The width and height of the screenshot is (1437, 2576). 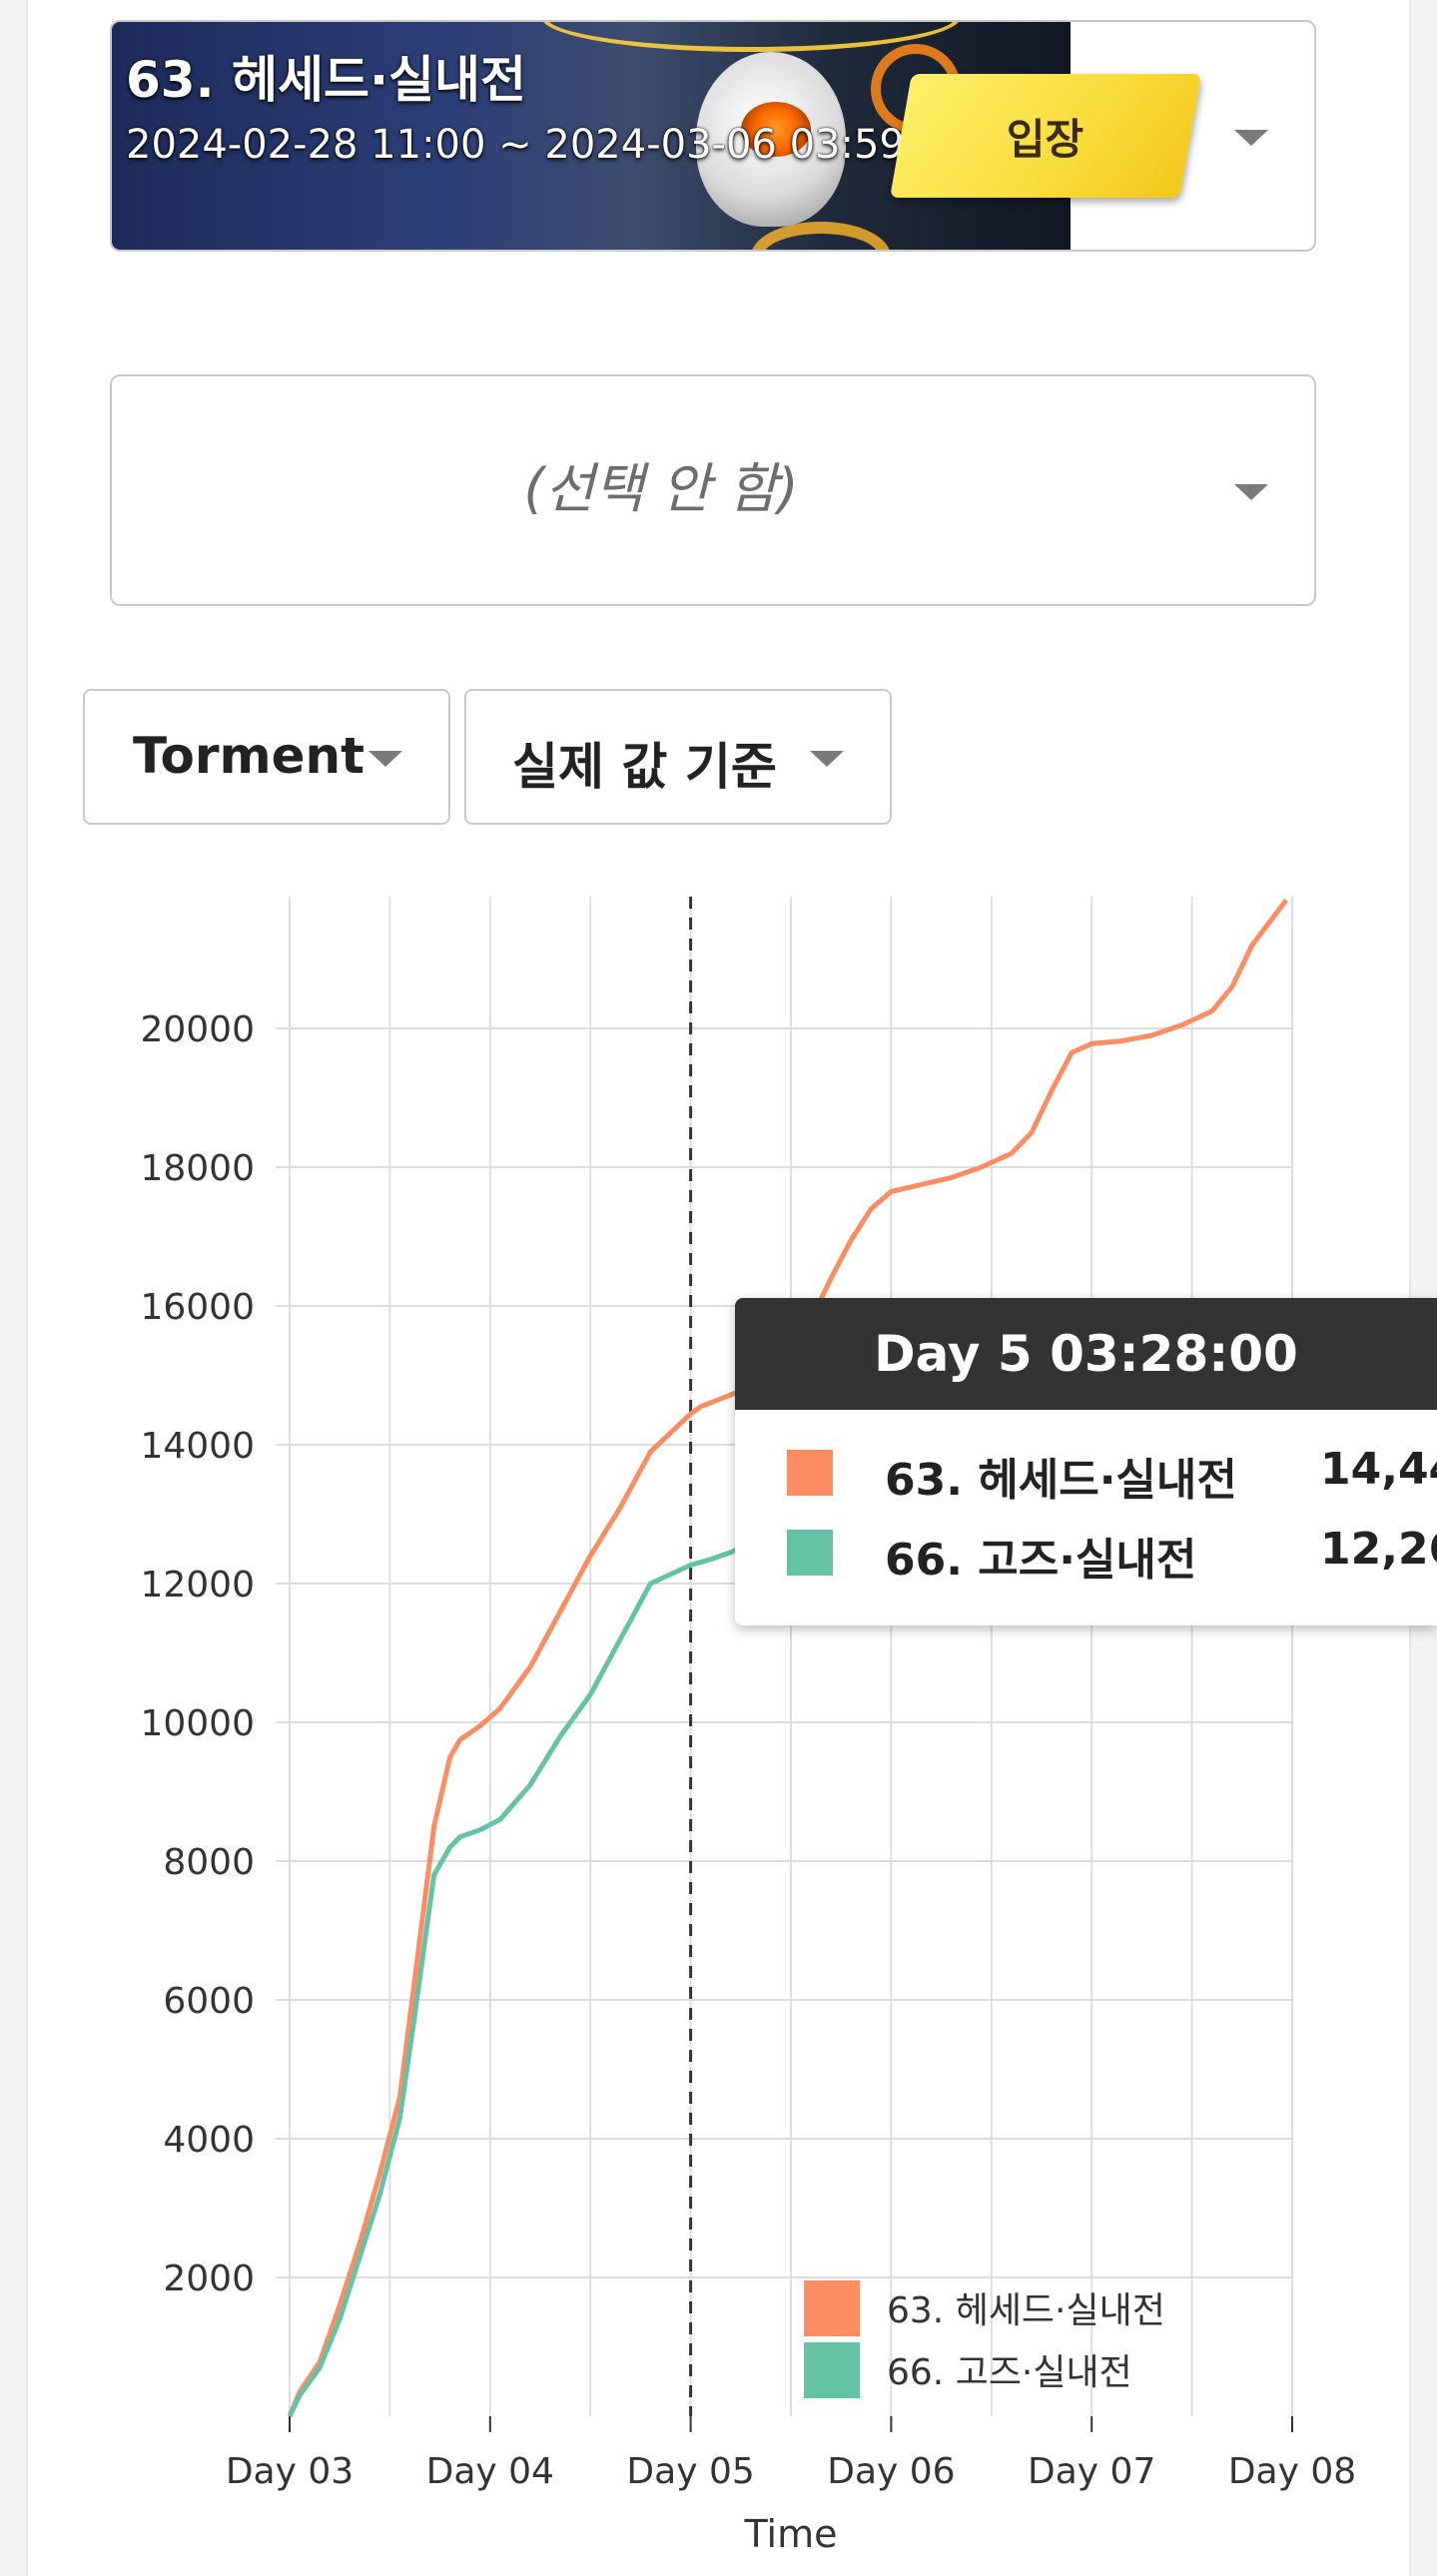 I want to click on x-tick-label: Day 05, so click(x=690, y=2471).